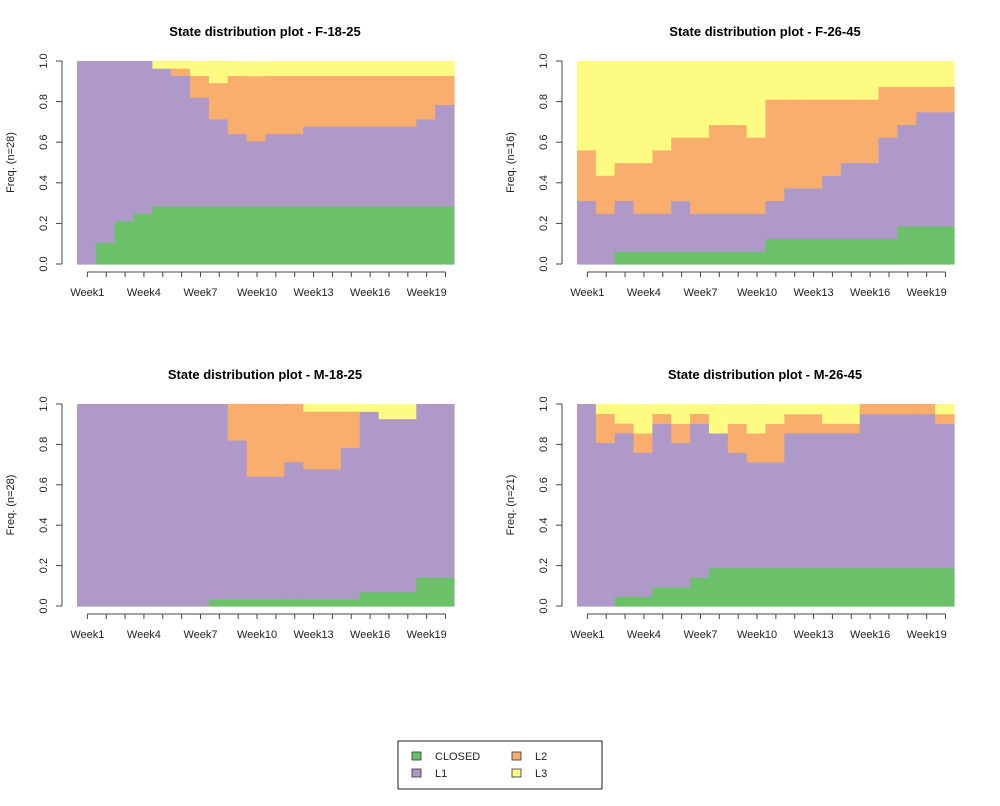 This screenshot has height=806, width=1000. What do you see at coordinates (587, 175) in the screenshot?
I see `bar-segment-l2-week1` at bounding box center [587, 175].